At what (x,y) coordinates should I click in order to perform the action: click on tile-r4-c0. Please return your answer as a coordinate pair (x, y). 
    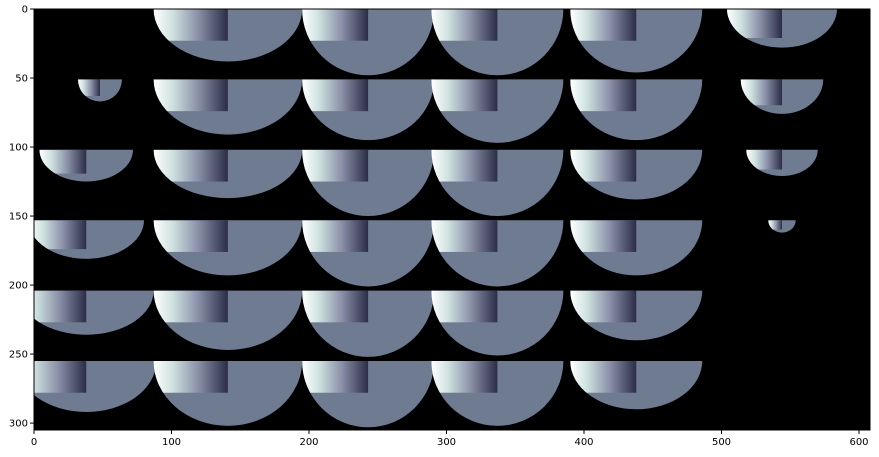
    Looking at the image, I should click on (94, 312).